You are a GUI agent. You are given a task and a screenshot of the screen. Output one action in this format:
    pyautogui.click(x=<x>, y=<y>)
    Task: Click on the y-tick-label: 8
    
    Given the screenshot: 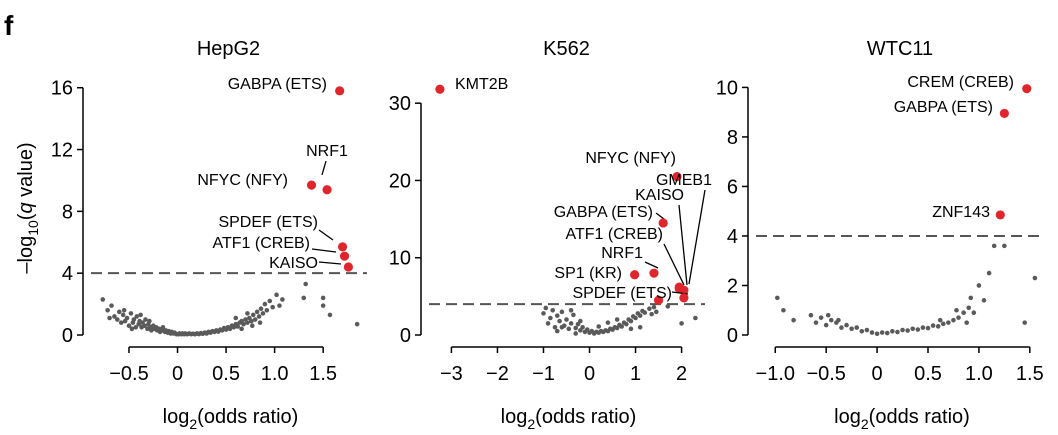 What is the action you would take?
    pyautogui.click(x=67, y=212)
    